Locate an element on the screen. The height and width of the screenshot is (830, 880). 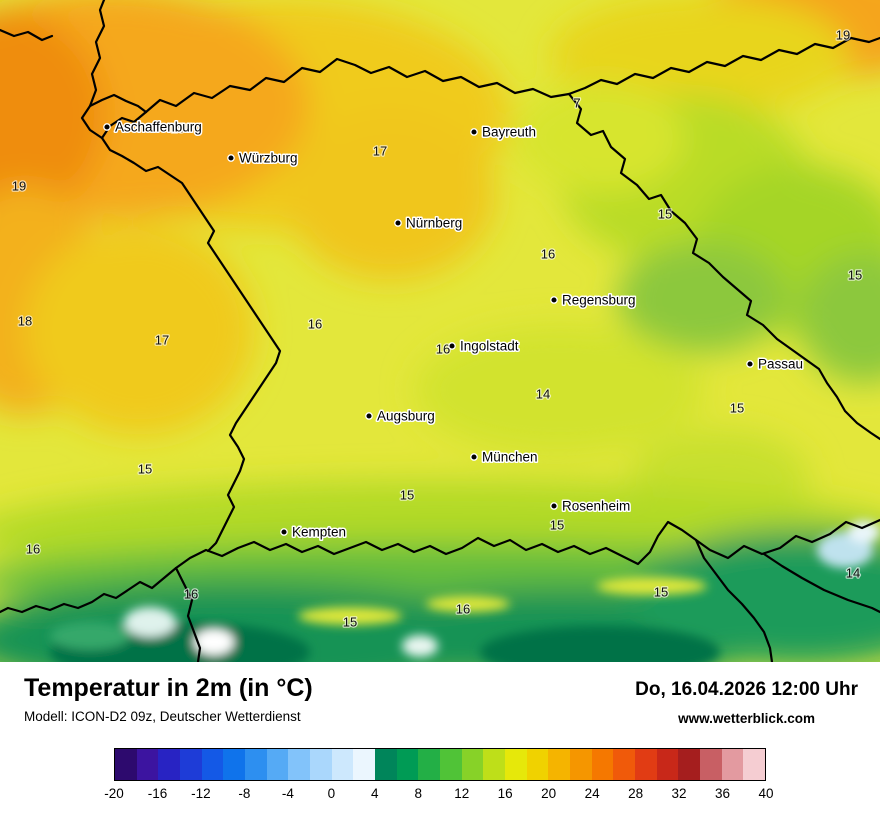
city-label: Augsburg is located at coordinates (406, 416).